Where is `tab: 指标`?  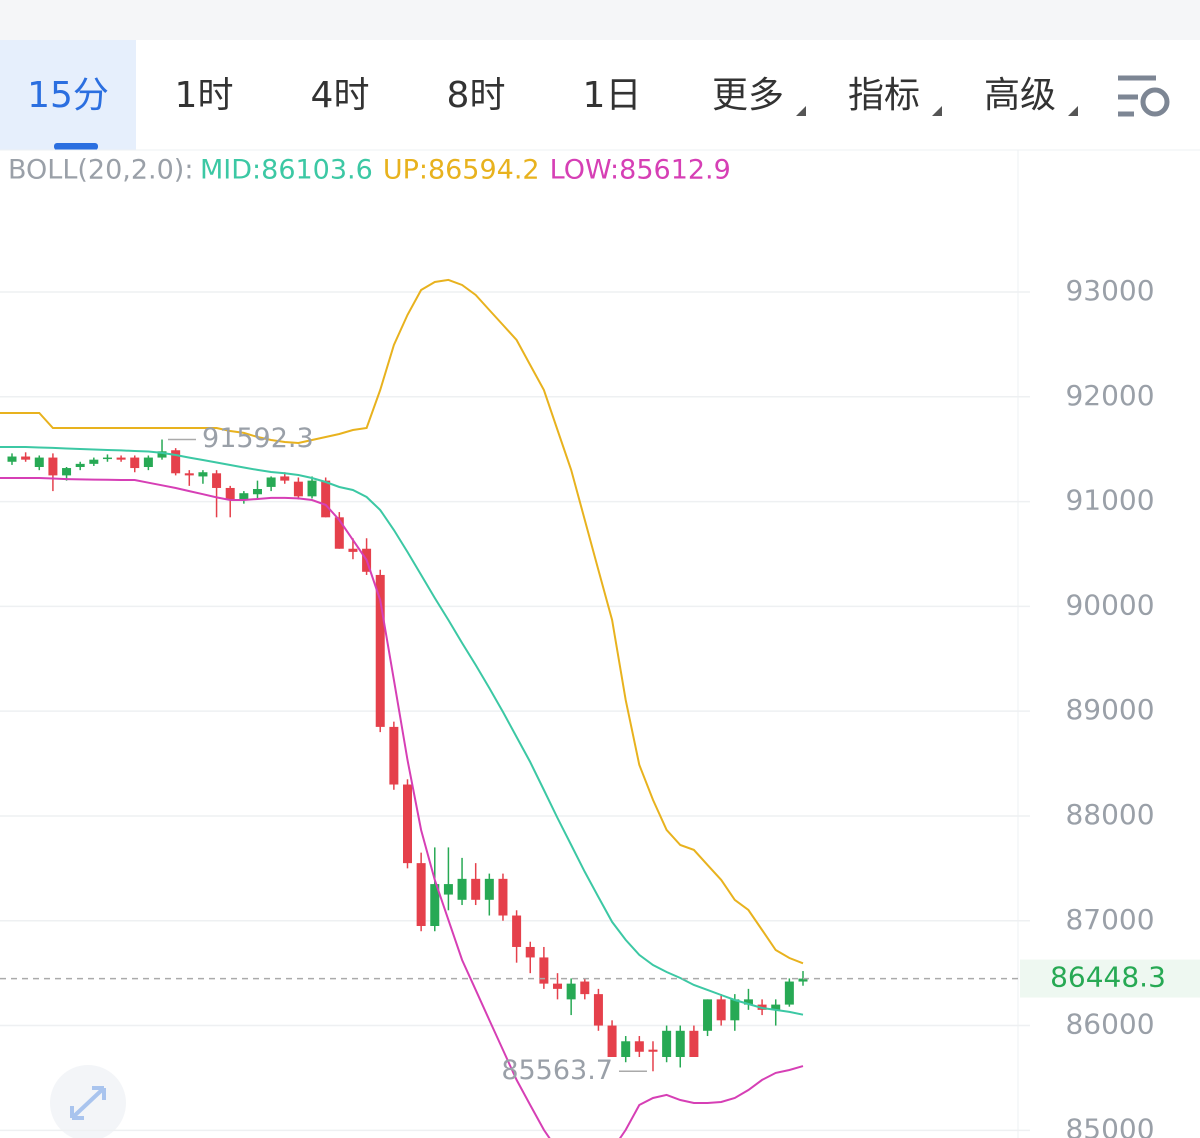 tab: 指标 is located at coordinates (884, 95).